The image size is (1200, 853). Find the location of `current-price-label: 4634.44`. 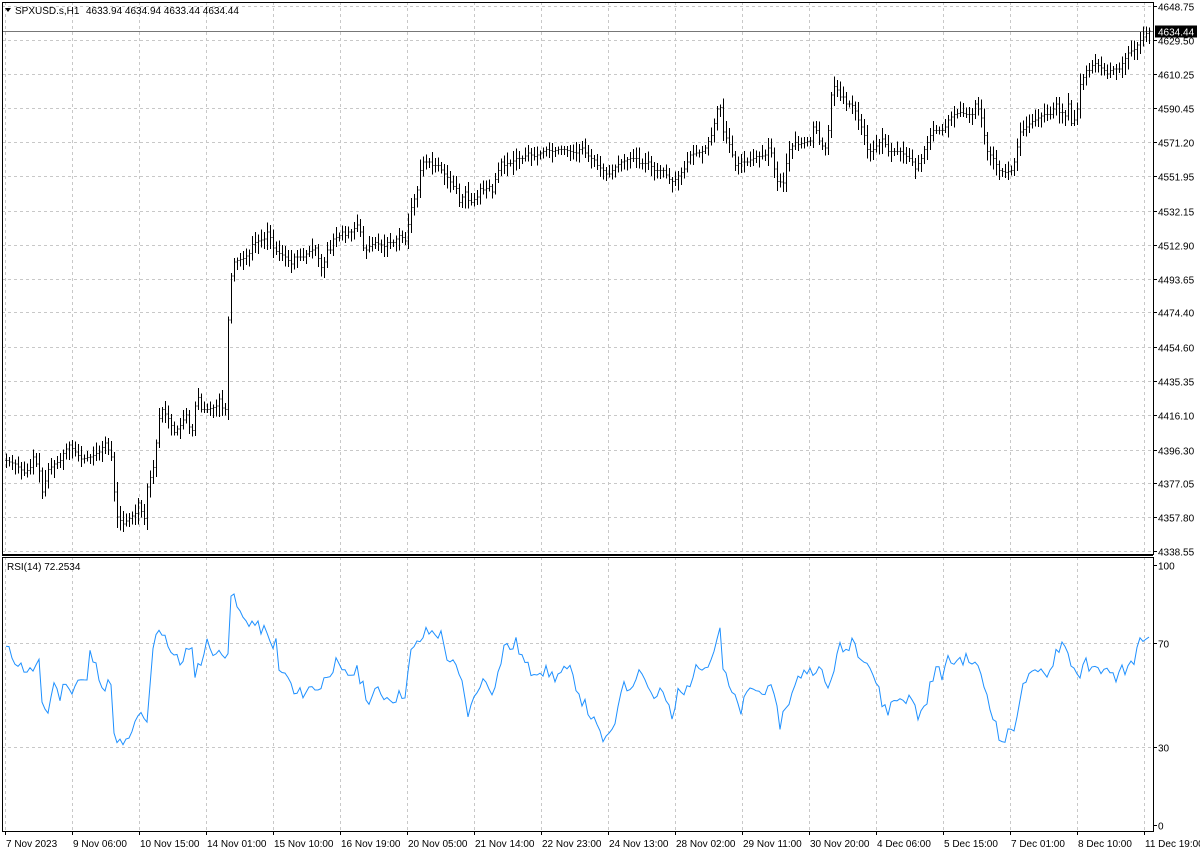

current-price-label: 4634.44 is located at coordinates (1176, 33).